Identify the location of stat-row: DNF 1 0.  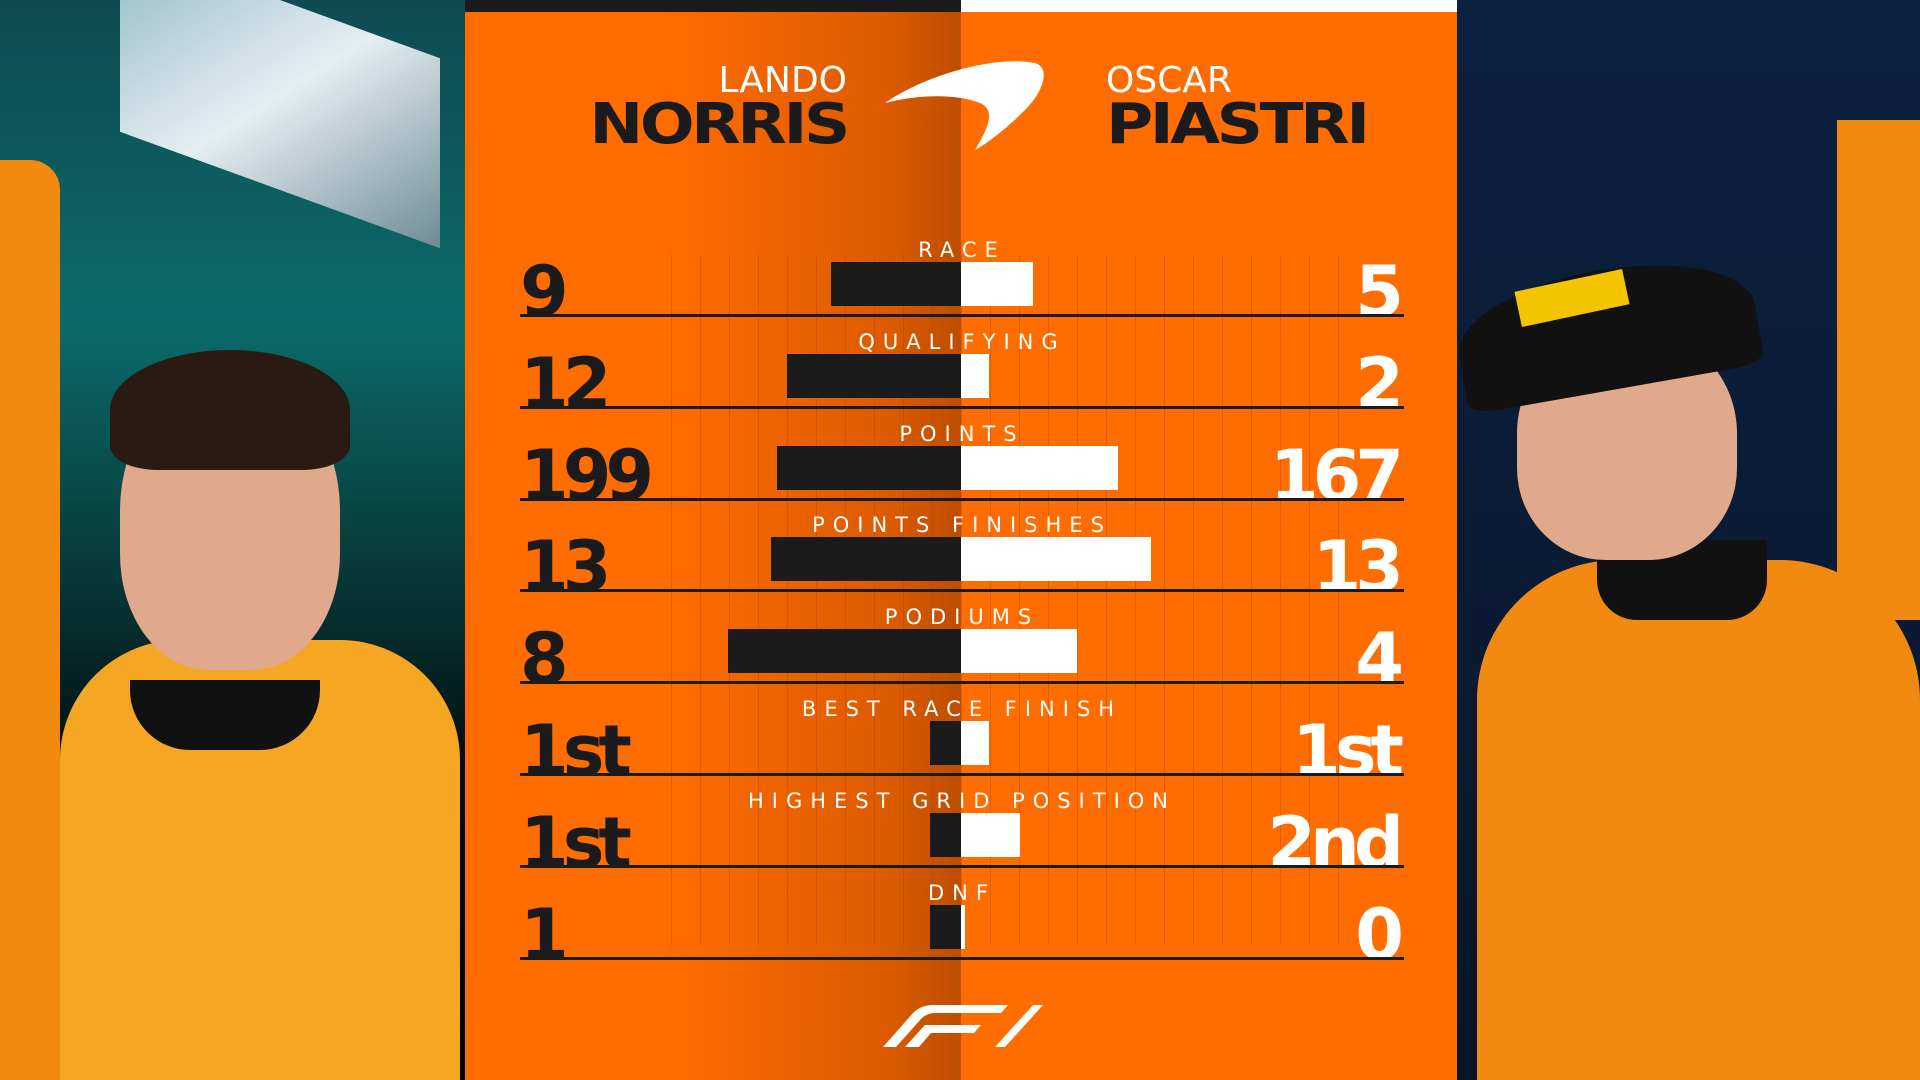
(962, 928).